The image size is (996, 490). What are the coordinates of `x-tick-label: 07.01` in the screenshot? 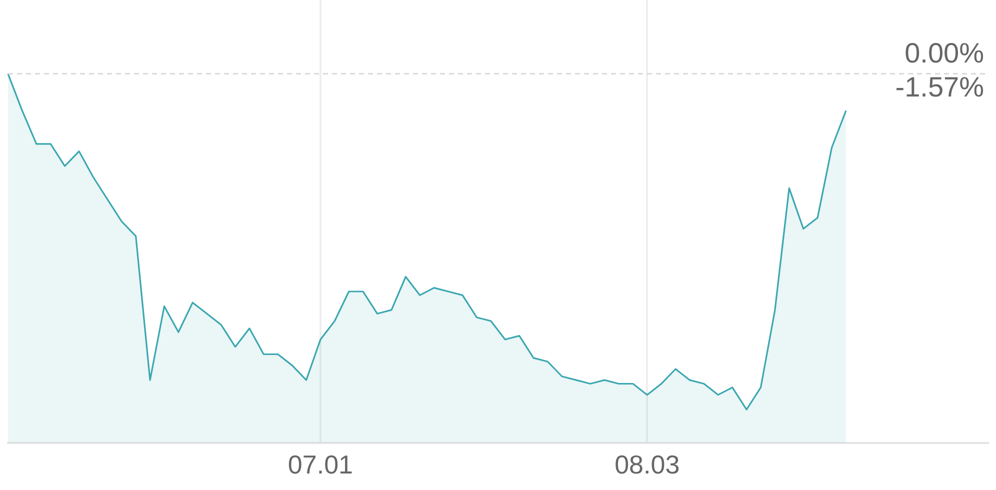 It's located at (321, 465).